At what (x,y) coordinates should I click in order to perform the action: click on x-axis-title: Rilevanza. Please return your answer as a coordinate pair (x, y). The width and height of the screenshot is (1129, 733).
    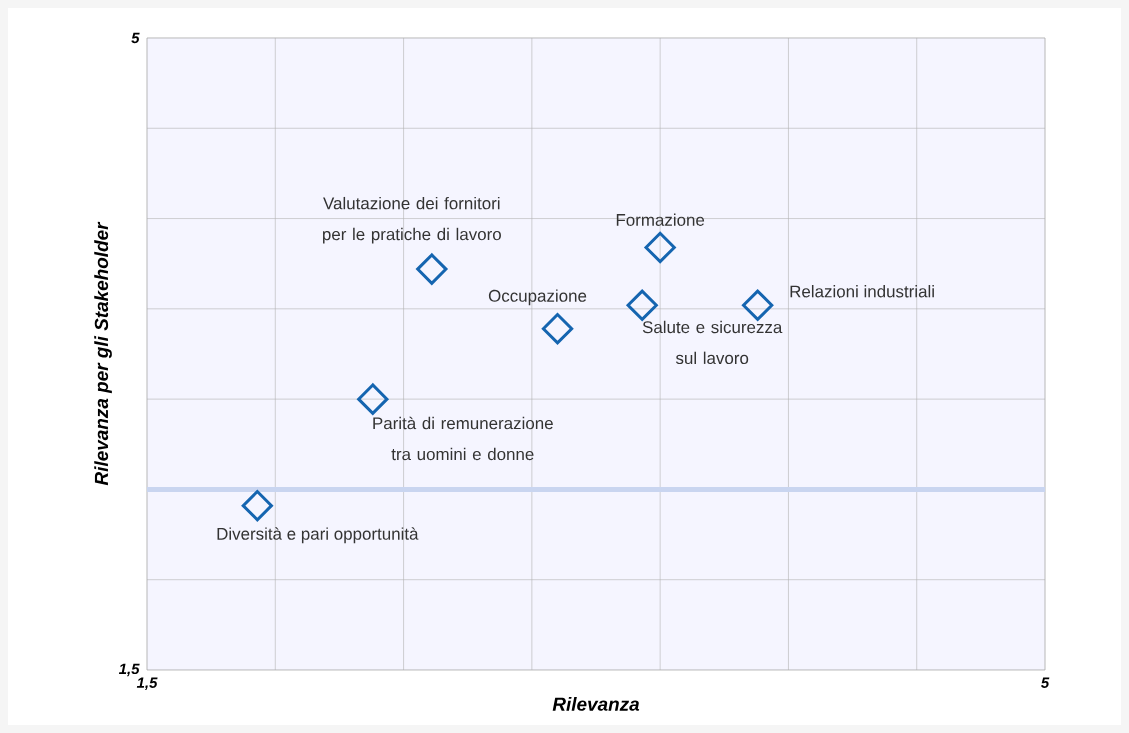
    Looking at the image, I should click on (596, 703).